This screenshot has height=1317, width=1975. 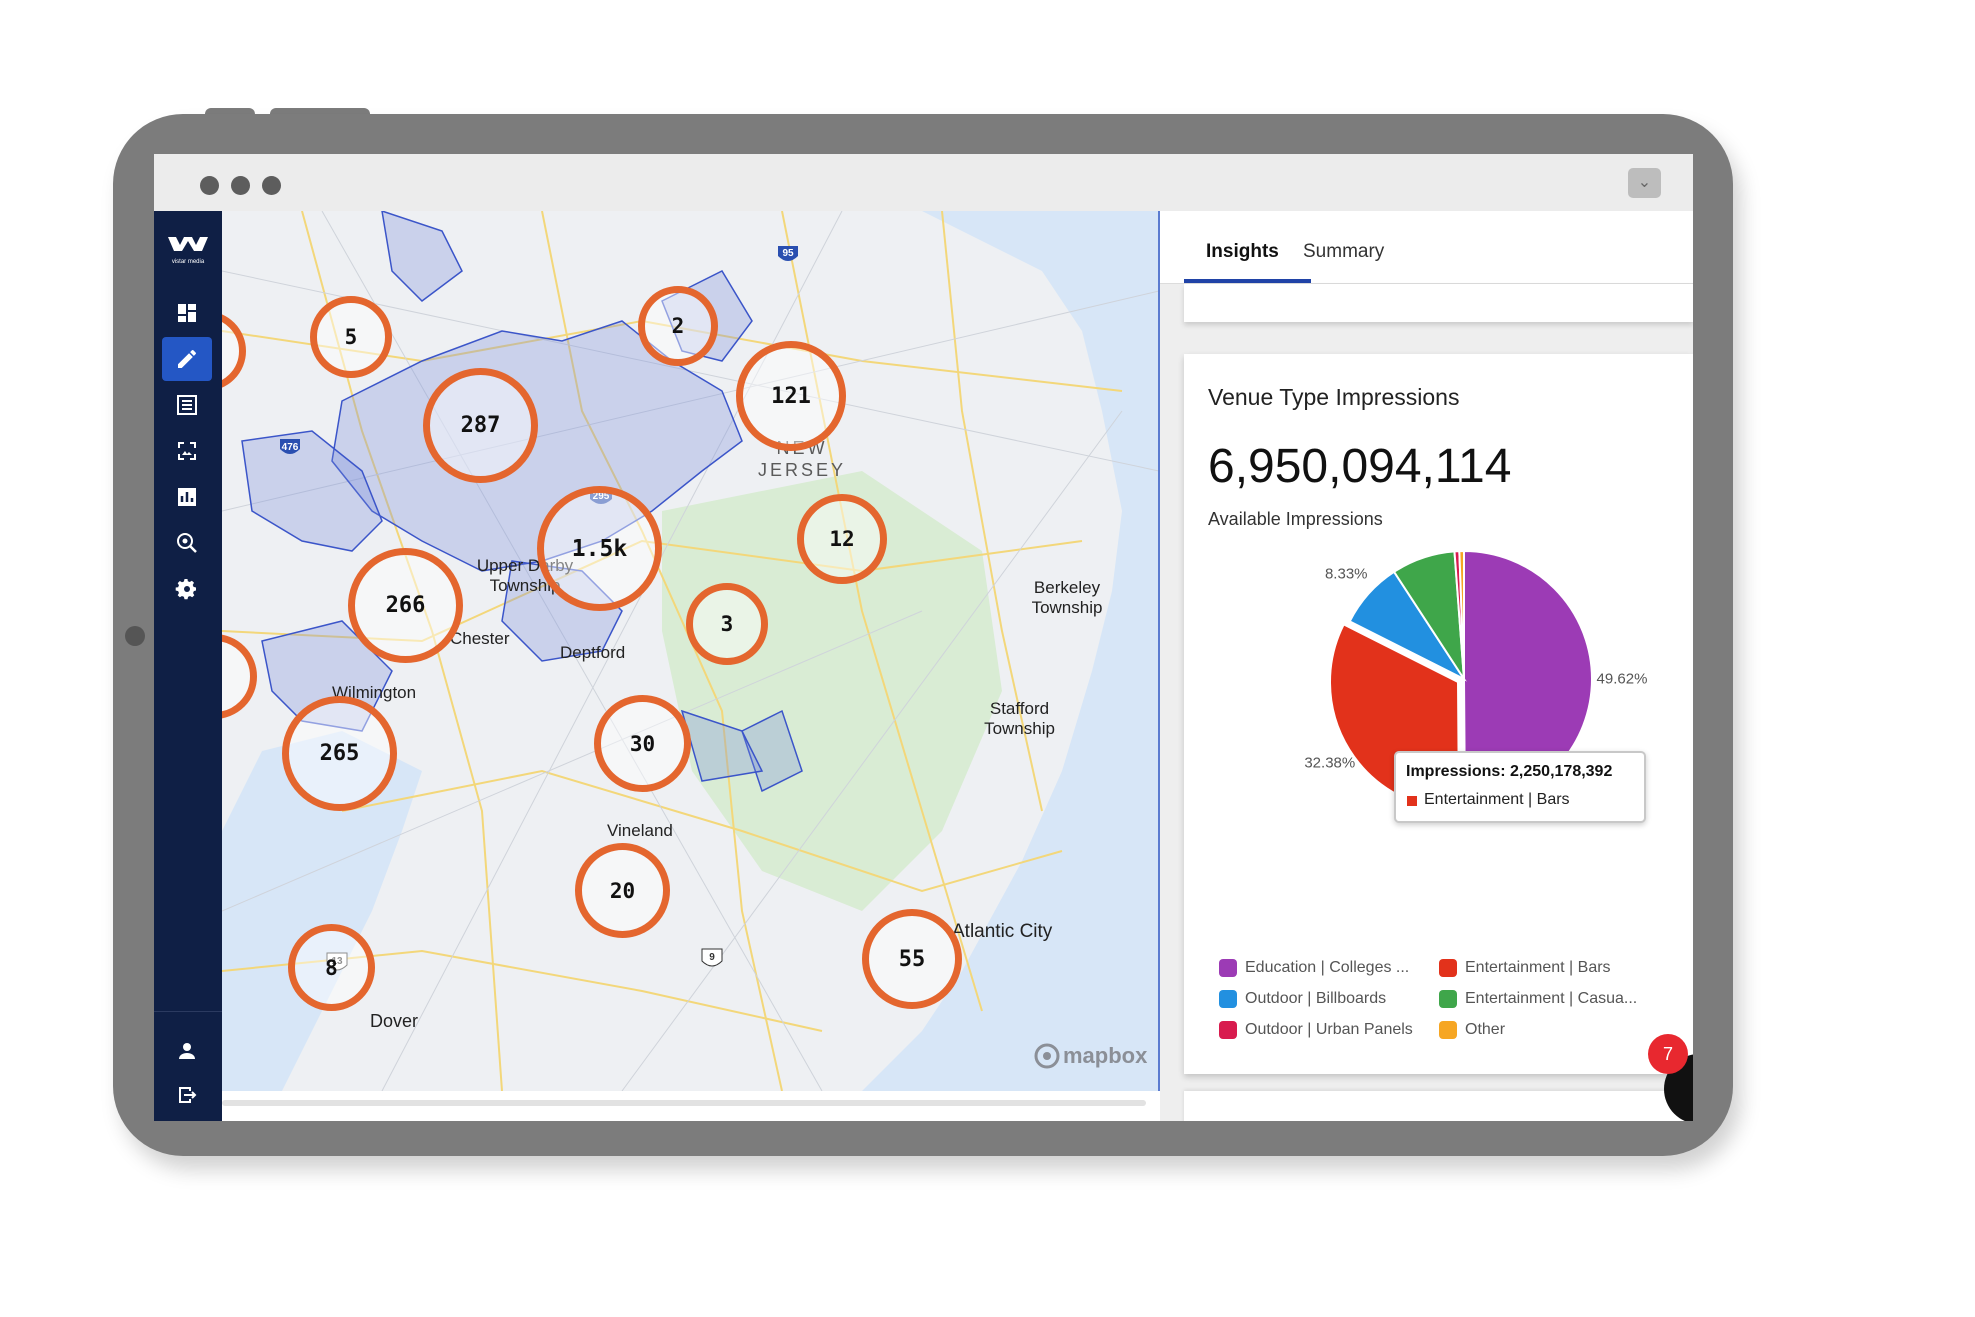 I want to click on sidebar: vistar media, so click(x=188, y=666).